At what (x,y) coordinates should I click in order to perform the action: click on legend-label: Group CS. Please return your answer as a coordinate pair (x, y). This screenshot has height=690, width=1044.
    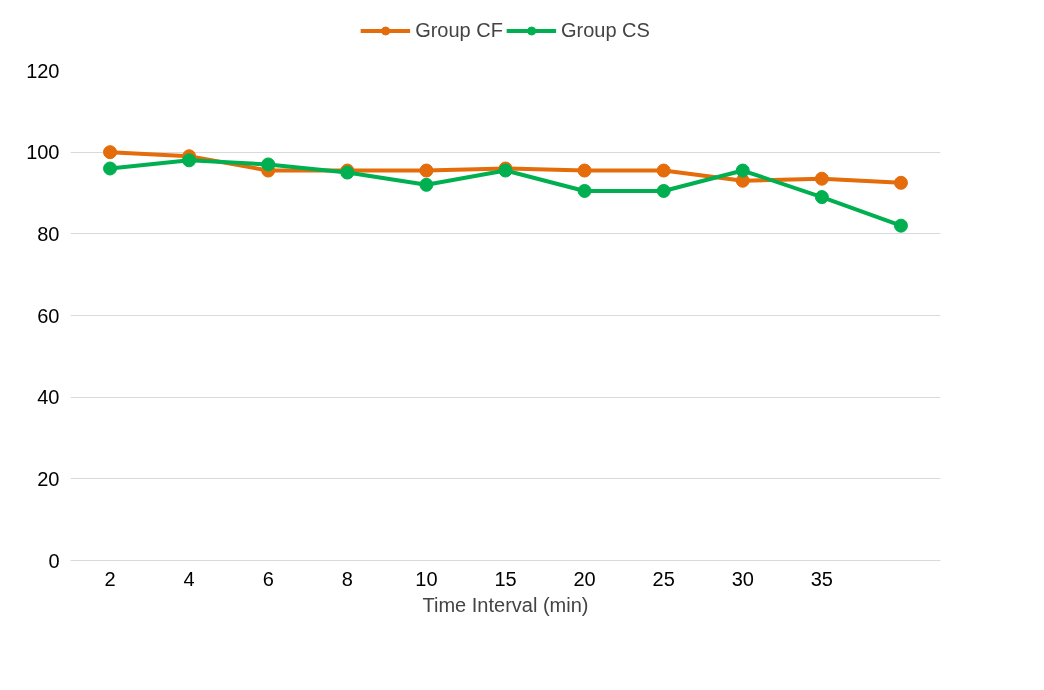
    Looking at the image, I should click on (605, 30).